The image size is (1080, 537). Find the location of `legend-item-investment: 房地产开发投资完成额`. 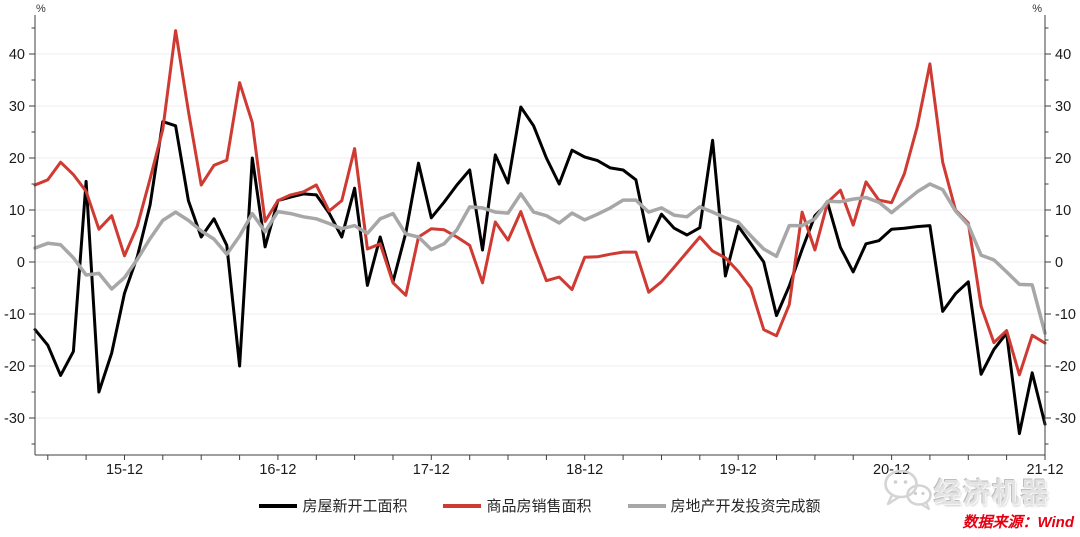

legend-item-investment: 房地产开发投资完成额 is located at coordinates (724, 505).